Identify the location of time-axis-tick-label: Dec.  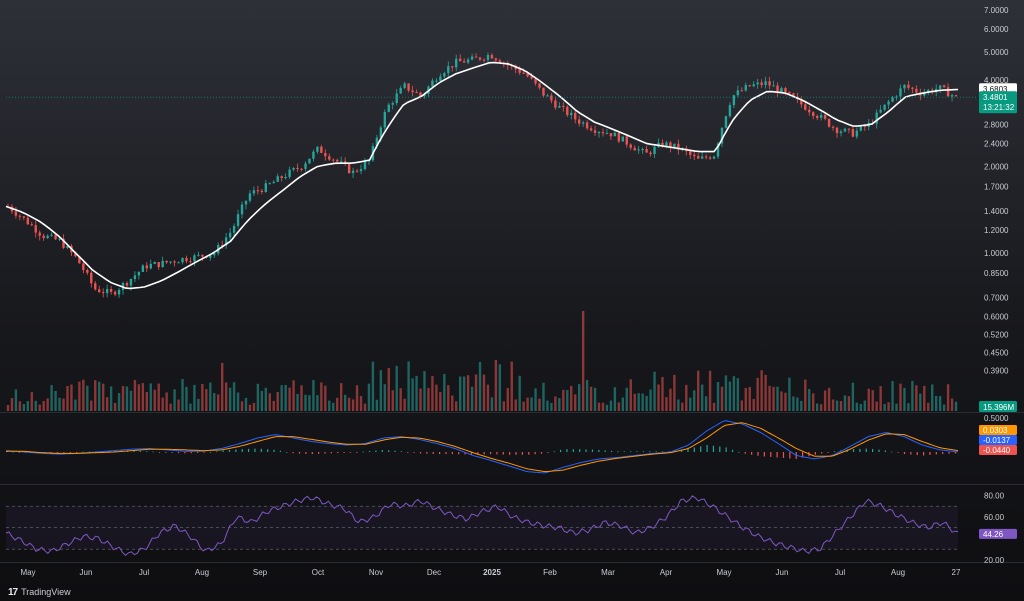
(434, 572).